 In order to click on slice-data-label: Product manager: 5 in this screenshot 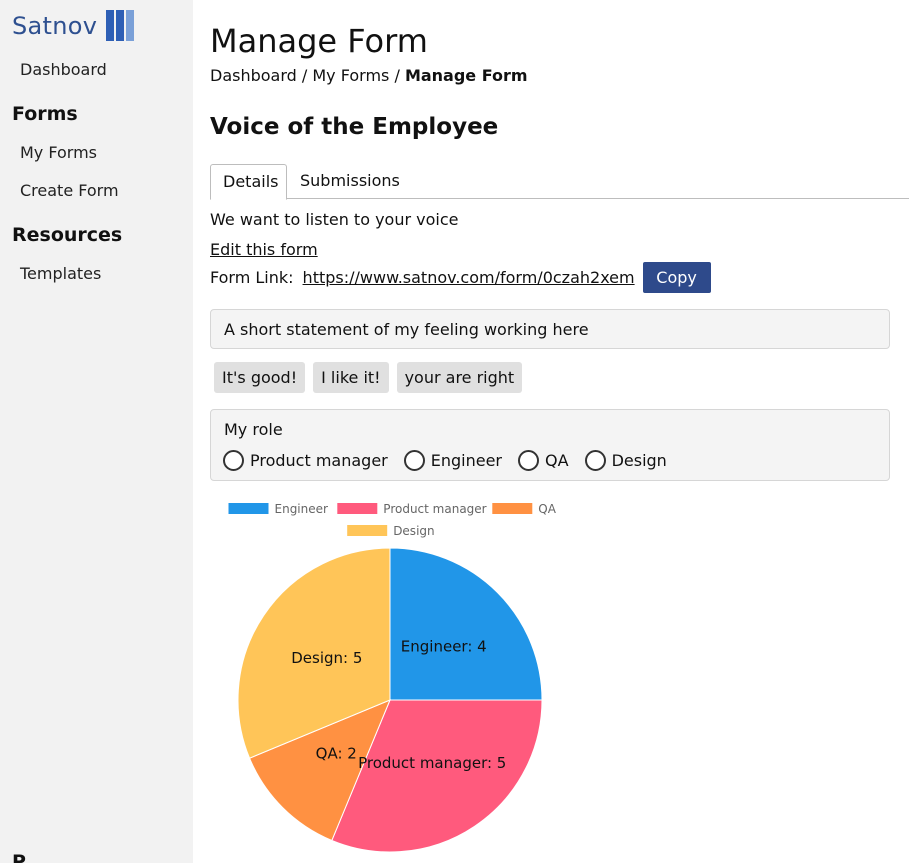, I will do `click(432, 763)`.